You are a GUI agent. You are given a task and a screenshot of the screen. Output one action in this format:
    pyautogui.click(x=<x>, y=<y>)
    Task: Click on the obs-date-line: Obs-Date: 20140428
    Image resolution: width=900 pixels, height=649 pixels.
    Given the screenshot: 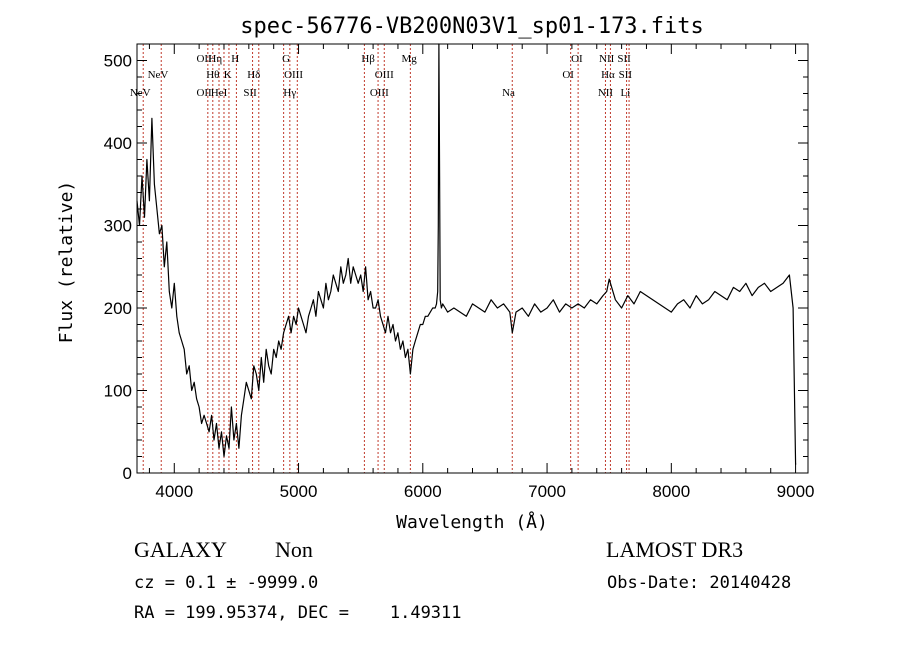 What is the action you would take?
    pyautogui.click(x=699, y=583)
    